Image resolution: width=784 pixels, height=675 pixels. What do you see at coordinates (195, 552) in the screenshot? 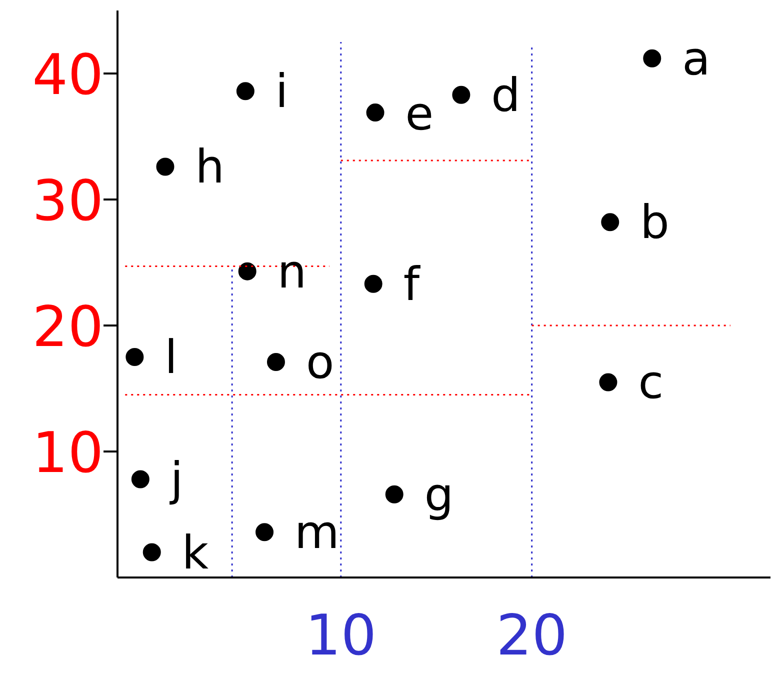
I see `annotation: k` at bounding box center [195, 552].